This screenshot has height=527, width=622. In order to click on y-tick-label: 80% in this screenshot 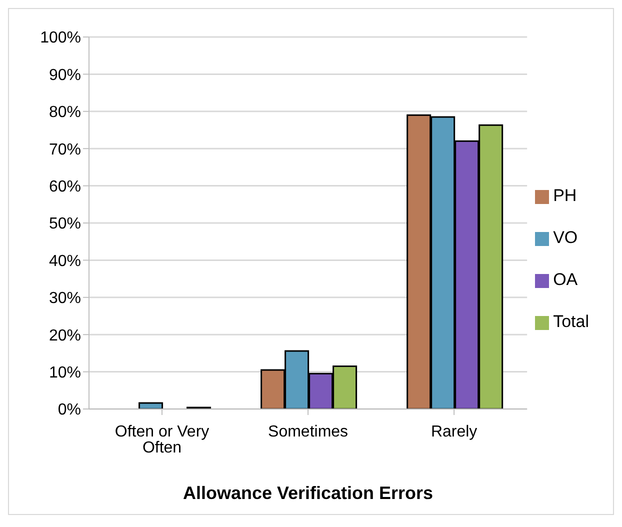, I will do `click(64, 113)`.